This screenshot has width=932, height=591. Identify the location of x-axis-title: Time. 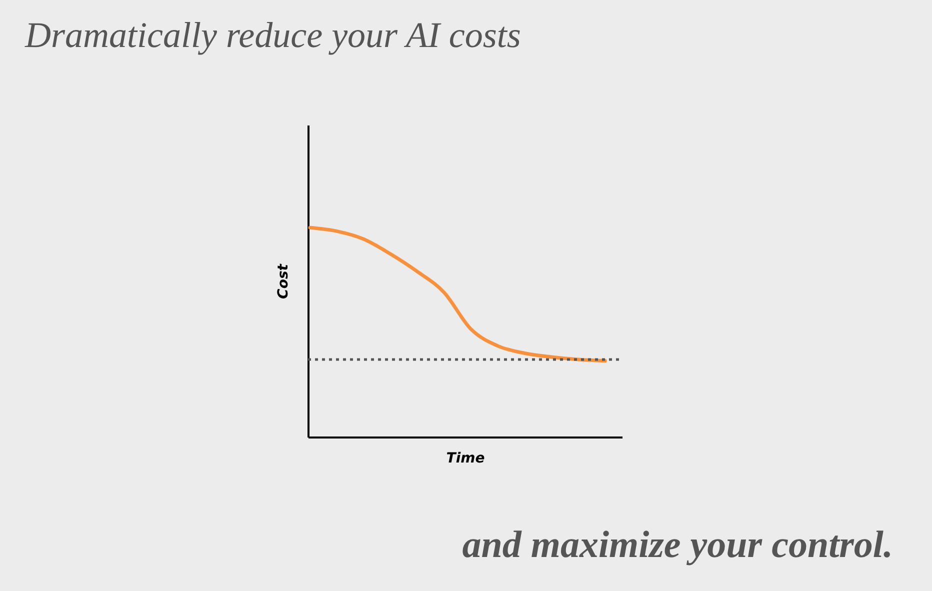
(465, 458).